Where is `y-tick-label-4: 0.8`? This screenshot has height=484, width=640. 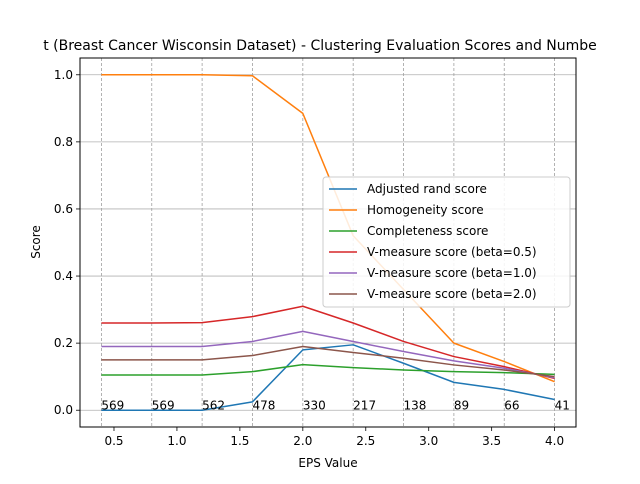 y-tick-label-4: 0.8 is located at coordinates (63, 142).